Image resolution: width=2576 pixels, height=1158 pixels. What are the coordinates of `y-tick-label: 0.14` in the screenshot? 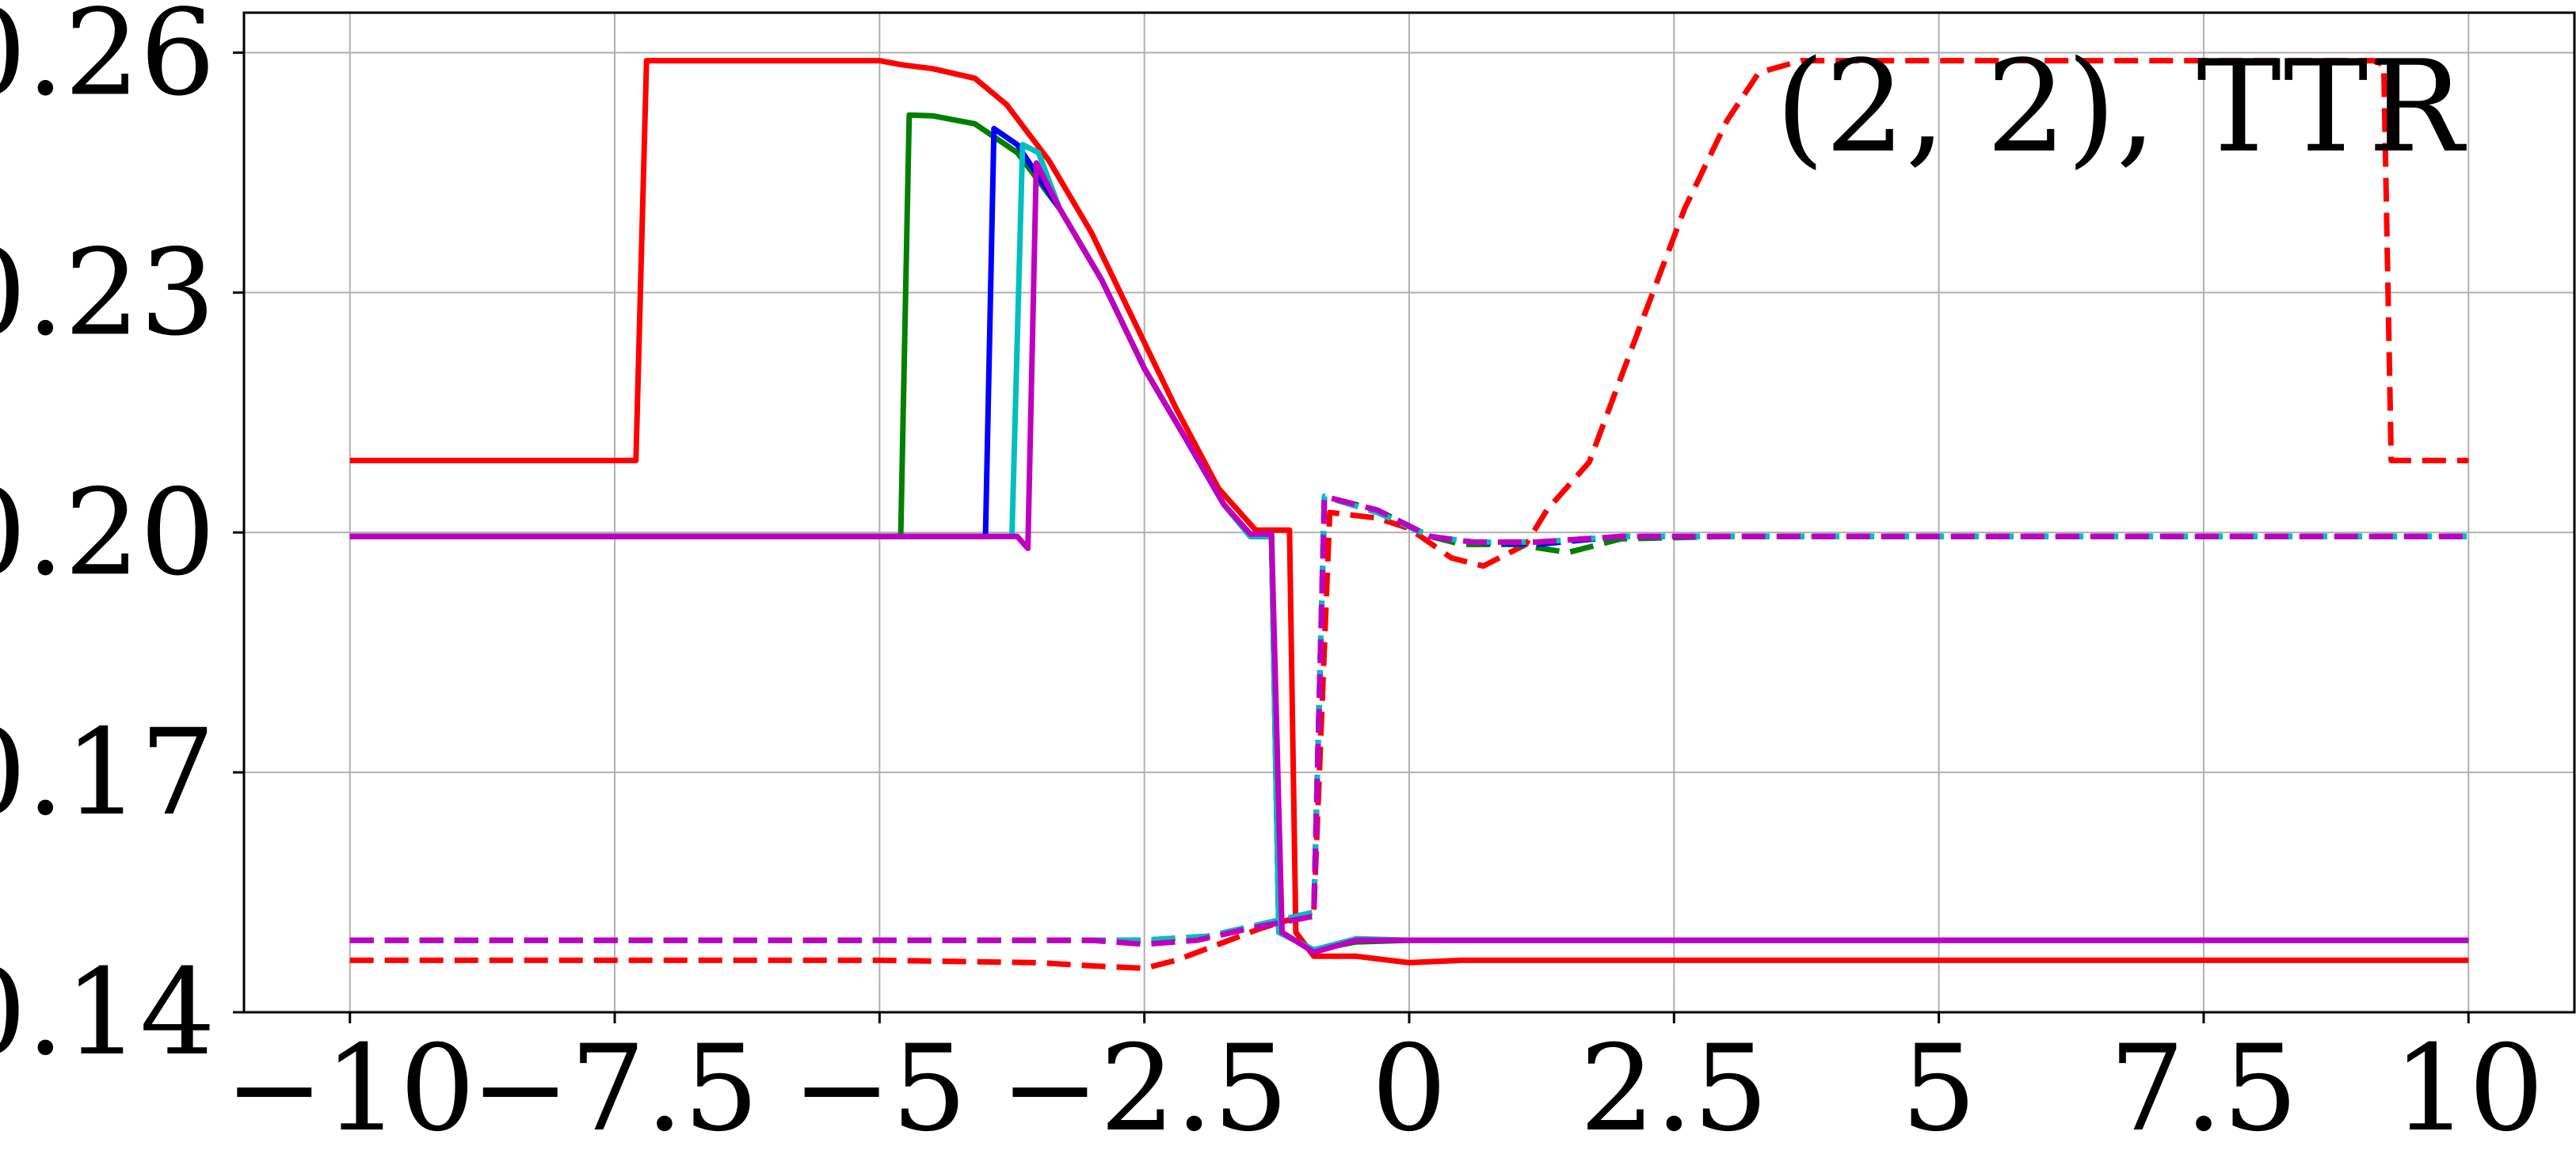 It's located at (108, 1013).